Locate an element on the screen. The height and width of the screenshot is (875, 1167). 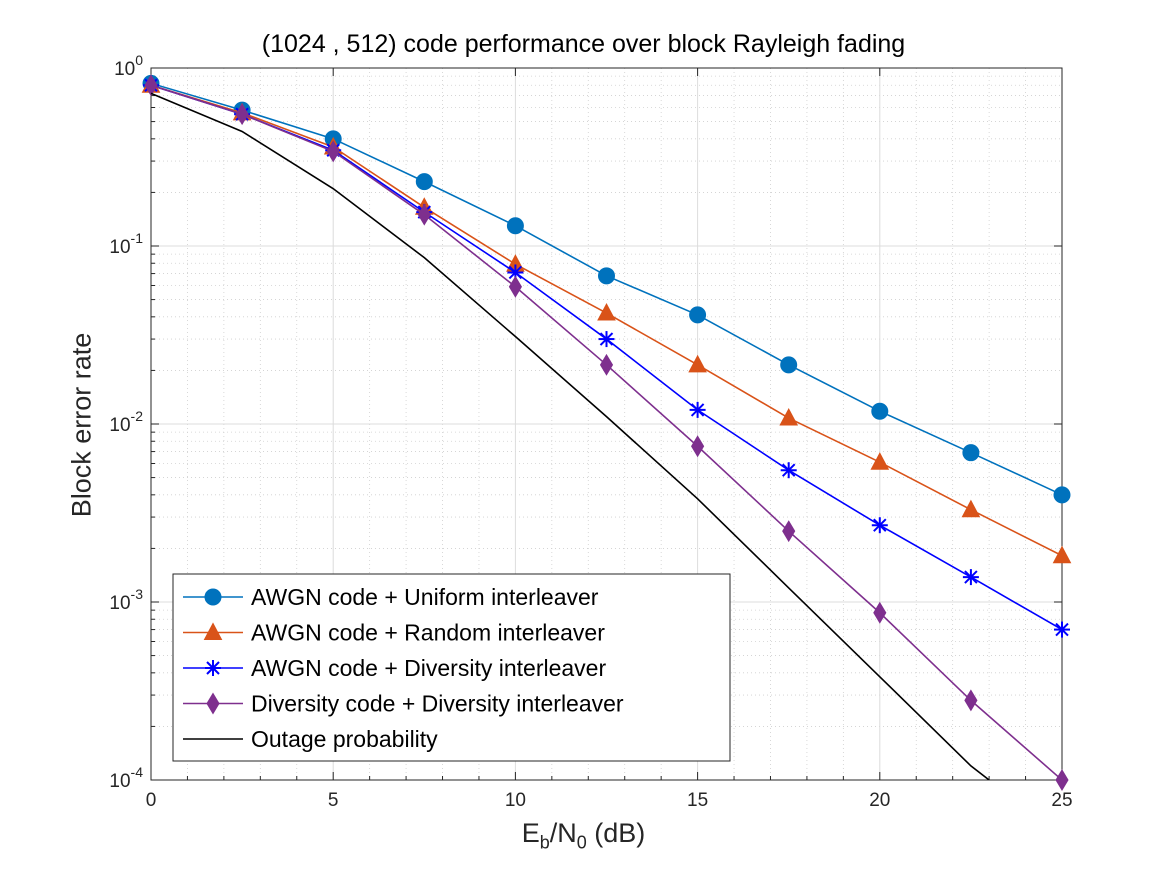
x-tick-label: 0 is located at coordinates (151, 800).